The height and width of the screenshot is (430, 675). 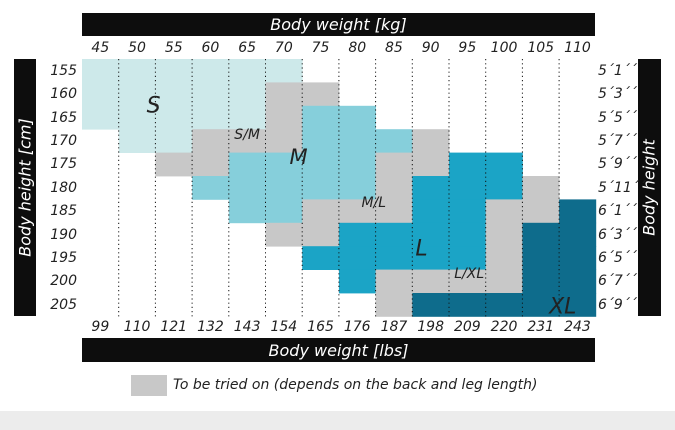 I want to click on kg-tick-label: 105, so click(x=541, y=48).